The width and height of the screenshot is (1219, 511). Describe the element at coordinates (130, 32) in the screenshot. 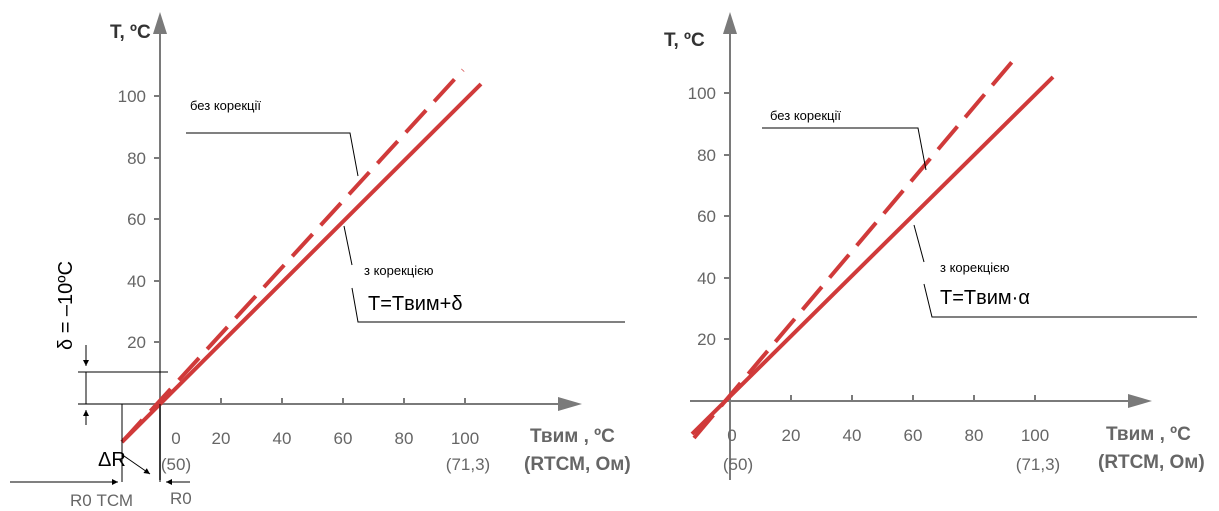

I see `left-y-axis-title: T, ºC` at that location.